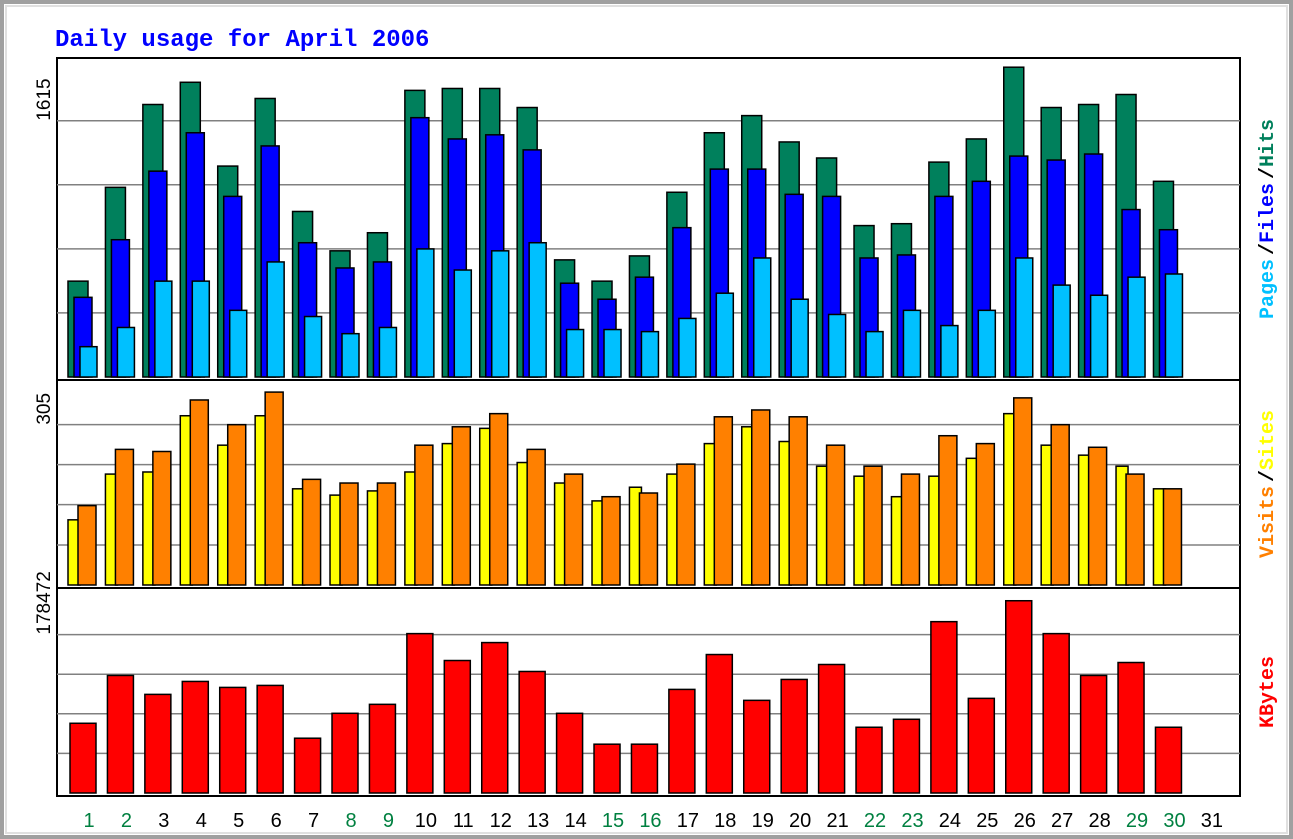 Image resolution: width=1293 pixels, height=839 pixels. What do you see at coordinates (426, 821) in the screenshot?
I see `x-tick-label: 10` at bounding box center [426, 821].